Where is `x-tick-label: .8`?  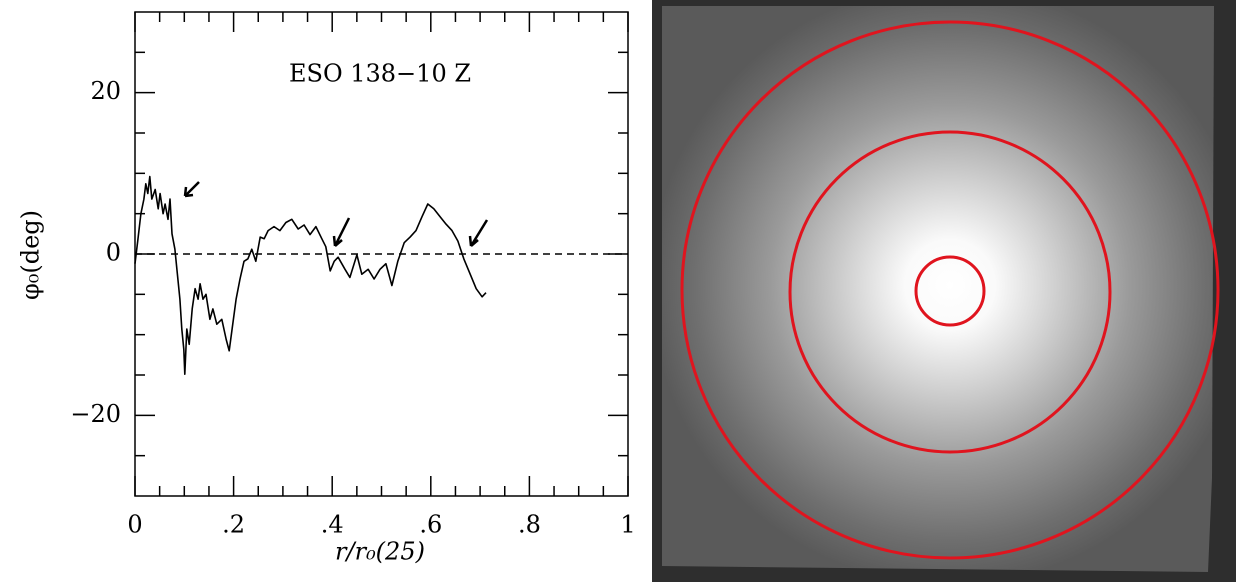
x-tick-label: .8 is located at coordinates (529, 525).